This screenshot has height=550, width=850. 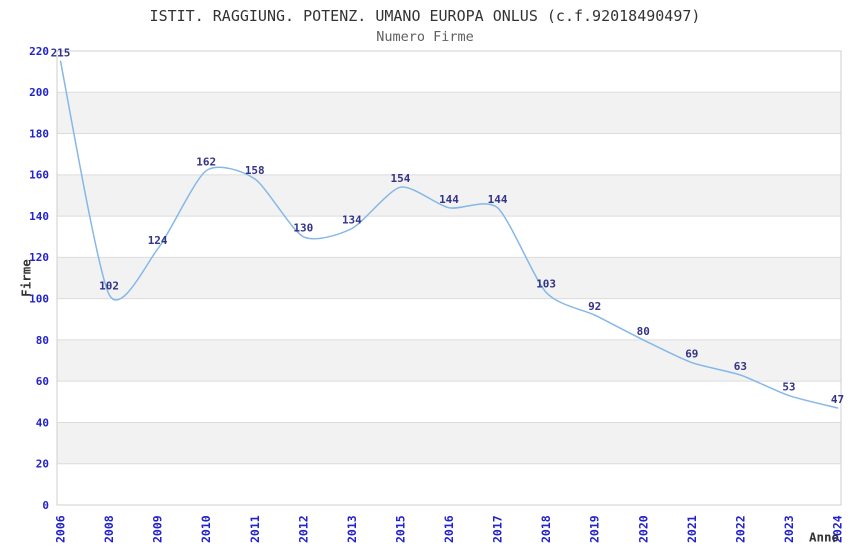 I want to click on y-tick-label: 100, so click(x=39, y=298).